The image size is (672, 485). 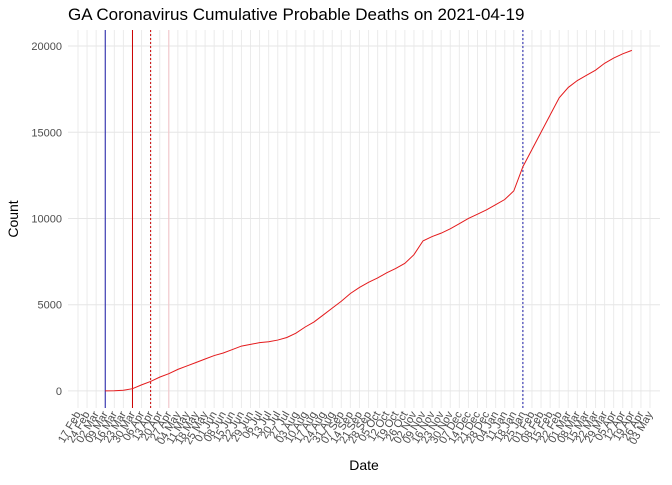 I want to click on y-axis-title: Count, so click(x=13, y=218).